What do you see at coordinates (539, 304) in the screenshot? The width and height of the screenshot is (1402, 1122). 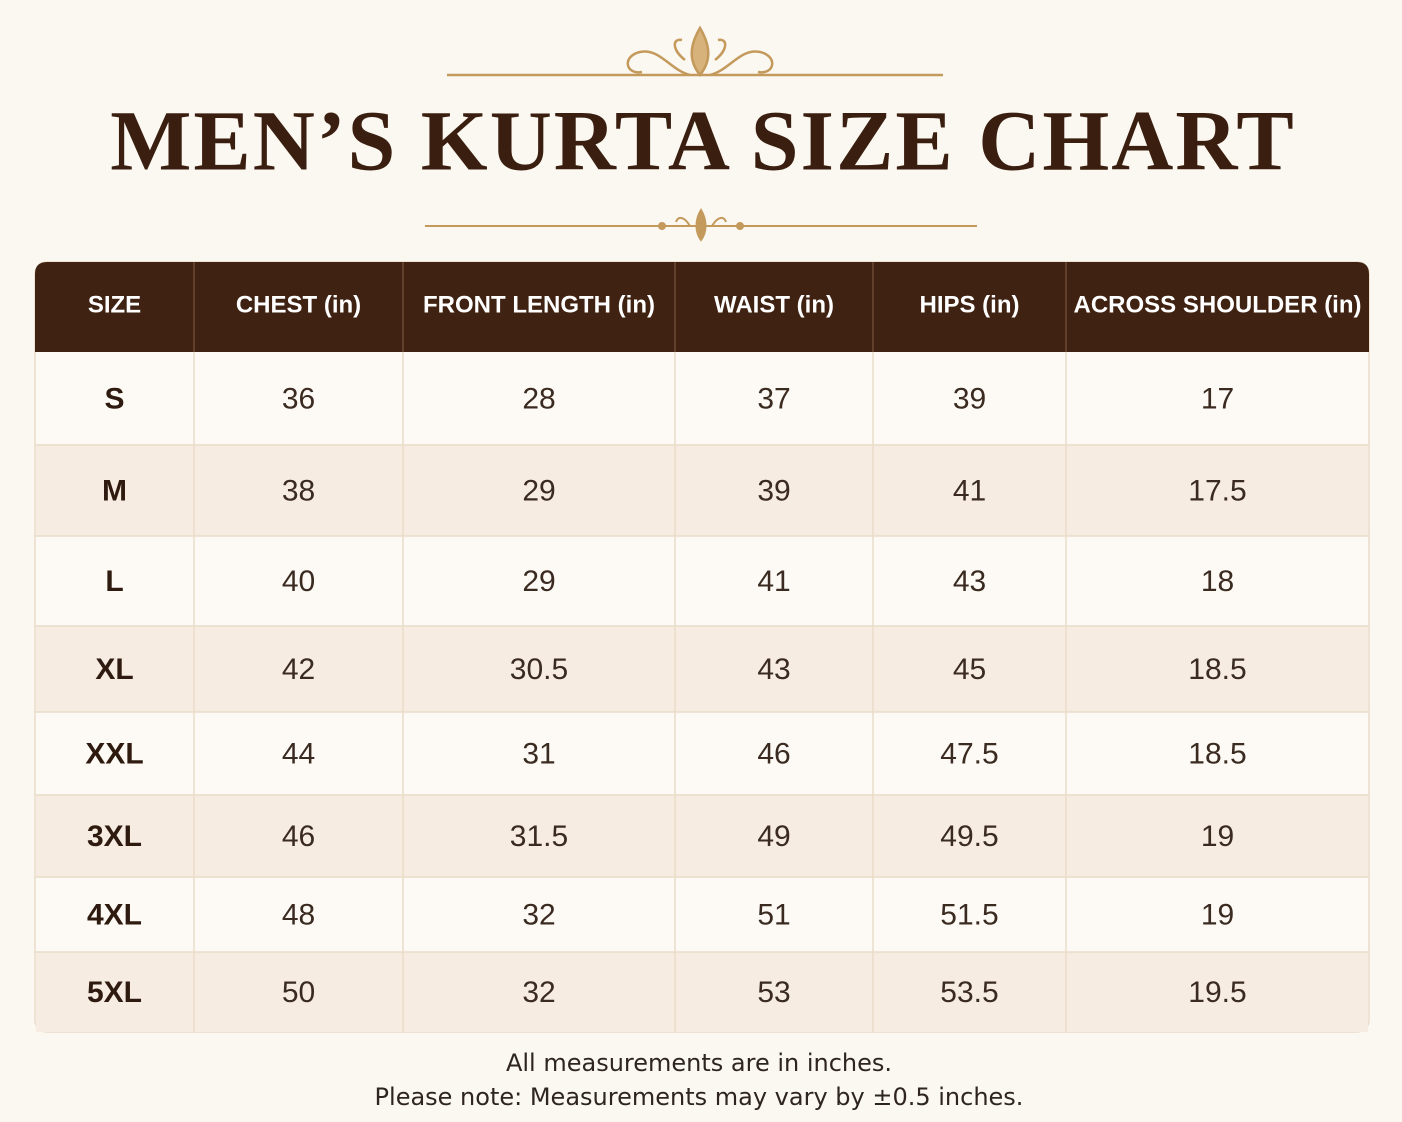 I see `column-header: FRONT LENGTH (in)` at bounding box center [539, 304].